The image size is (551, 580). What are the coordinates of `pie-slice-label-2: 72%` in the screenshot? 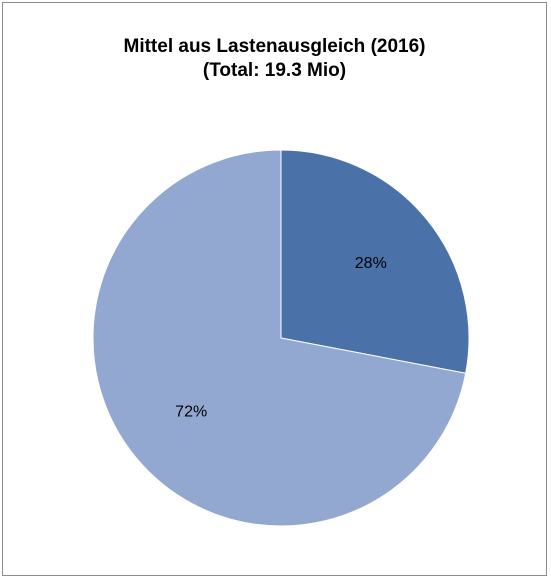 It's located at (191, 412).